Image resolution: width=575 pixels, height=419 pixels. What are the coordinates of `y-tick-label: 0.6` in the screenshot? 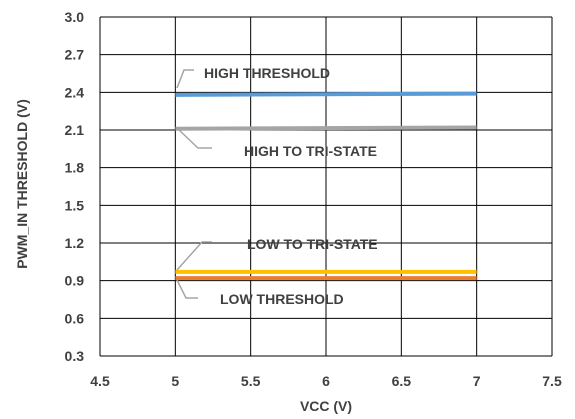 It's located at (75, 318).